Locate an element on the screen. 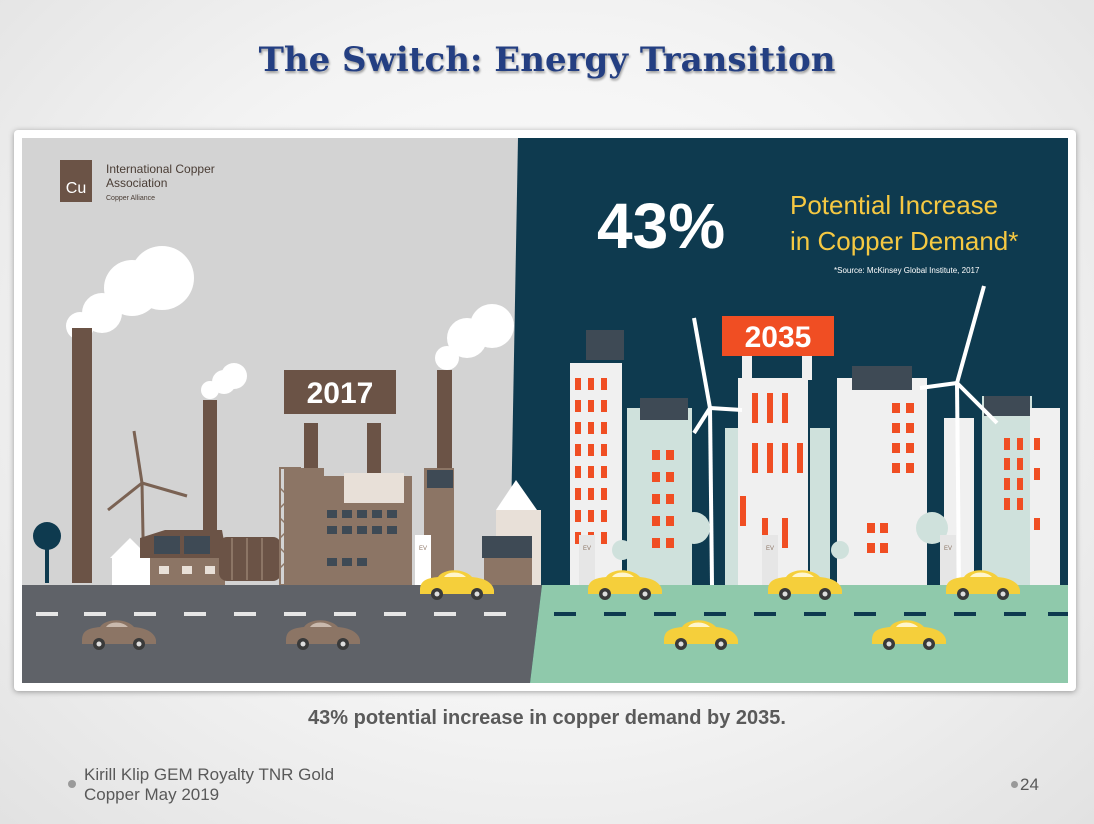 Image resolution: width=1094 pixels, height=824 pixels. future-road is located at coordinates (799, 634).